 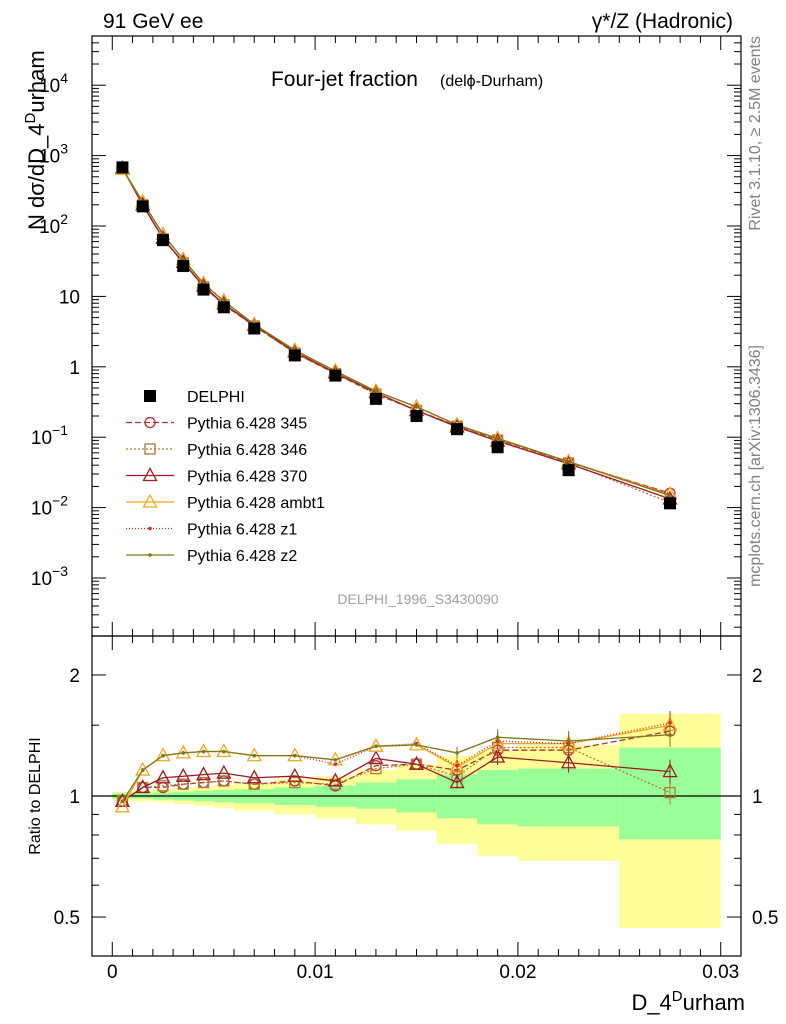 I want to click on x-tick-label: 0.02, so click(x=517, y=972).